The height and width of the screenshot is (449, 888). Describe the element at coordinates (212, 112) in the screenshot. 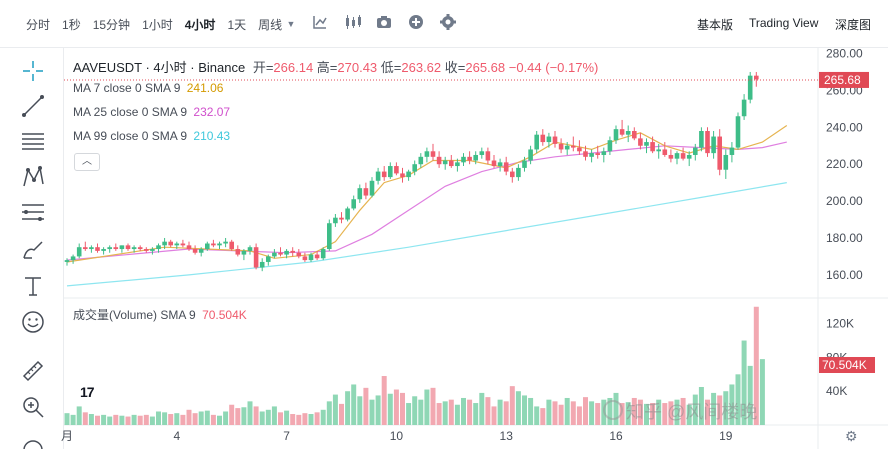

I see `ma25-value: 232.07` at that location.